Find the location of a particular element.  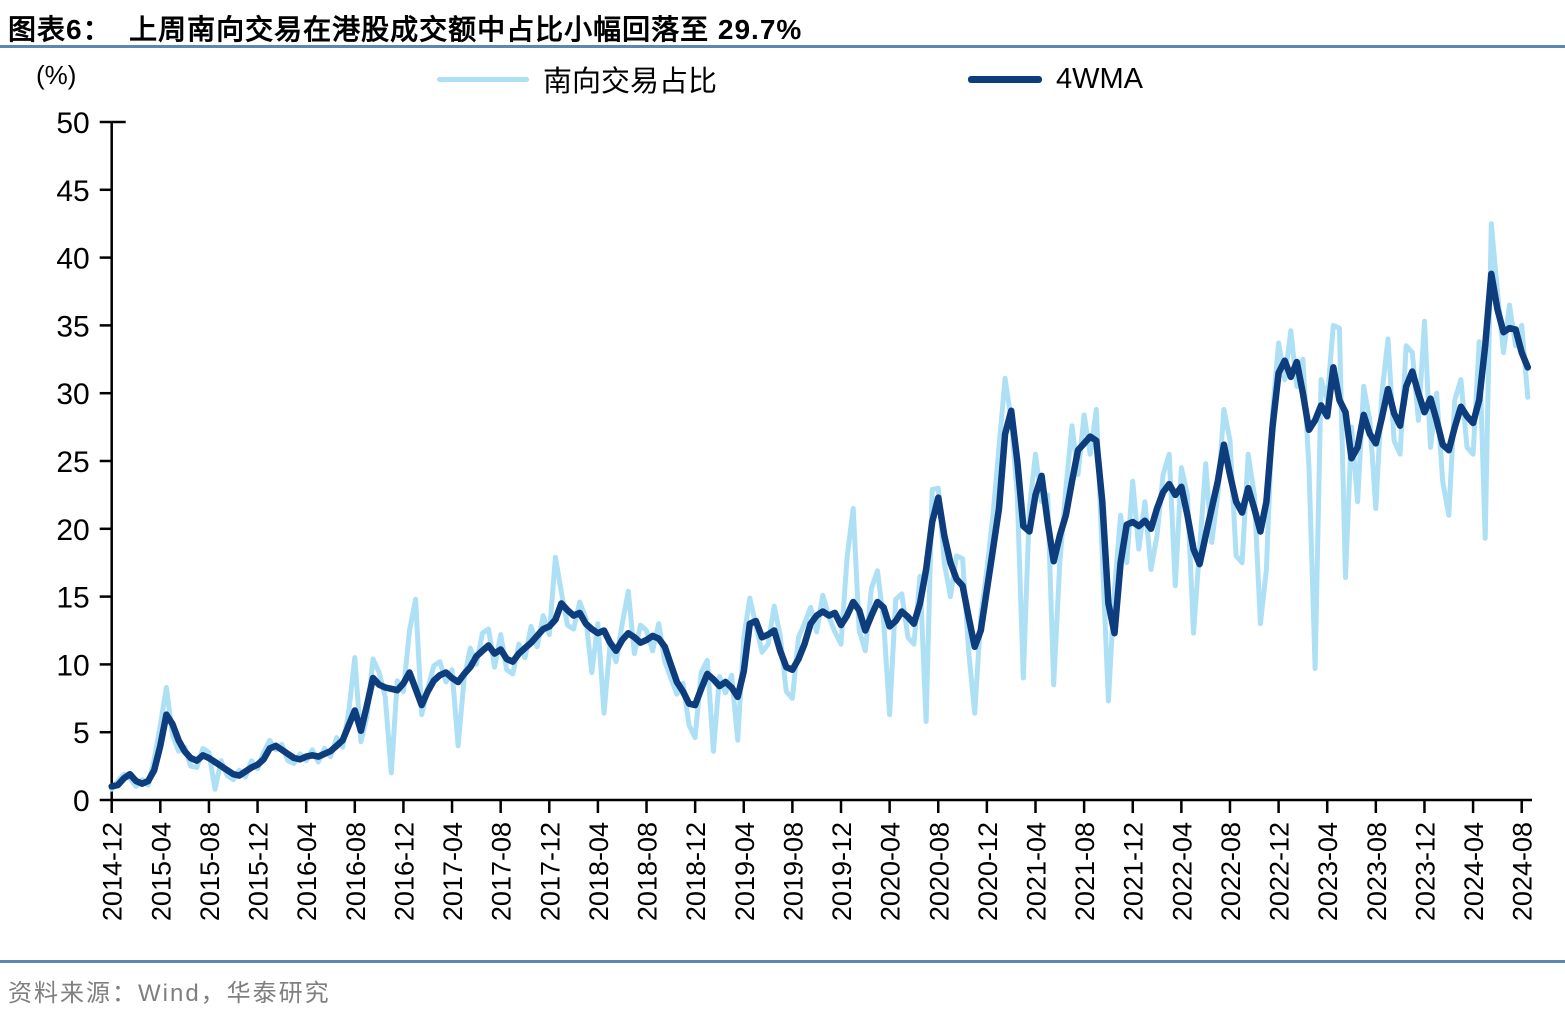

x-tick-label: 2022-08 is located at coordinates (1231, 871).